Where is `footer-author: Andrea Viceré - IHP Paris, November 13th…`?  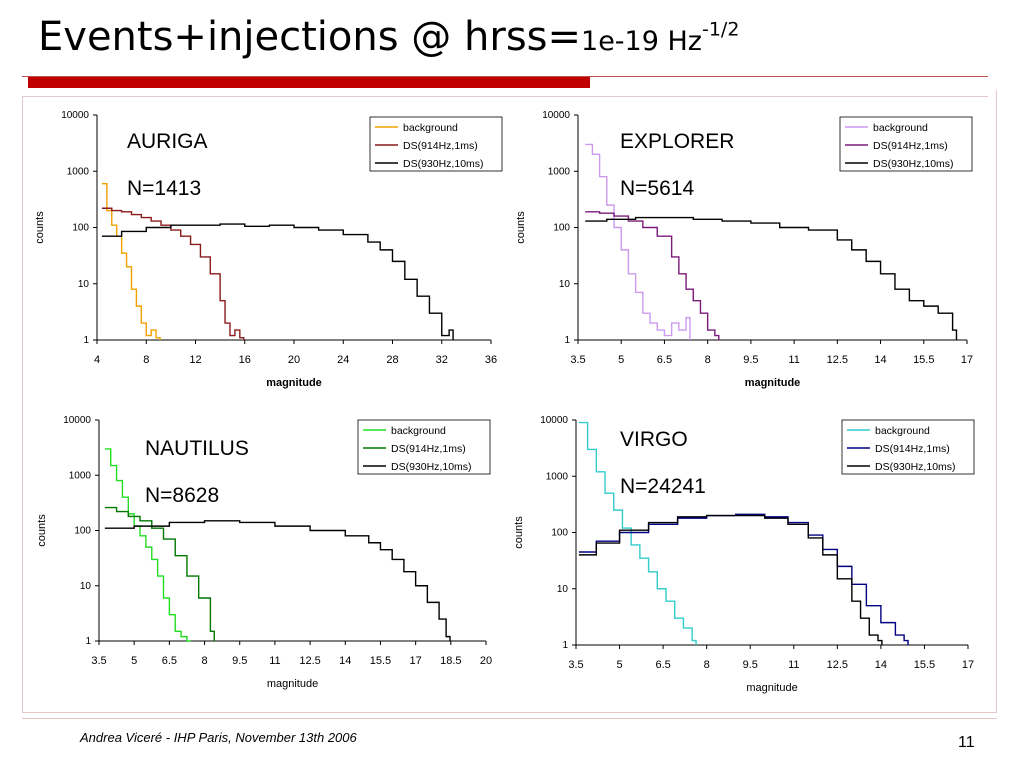 footer-author: Andrea Viceré - IHP Paris, November 13th… is located at coordinates (218, 737).